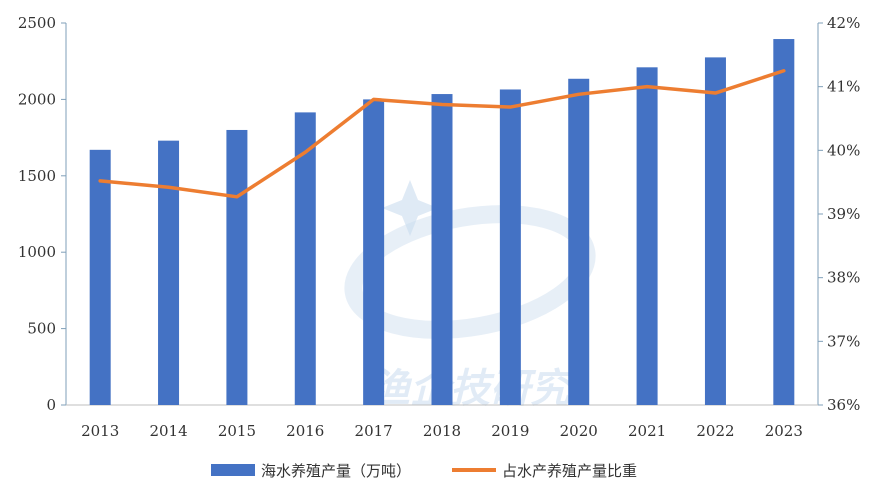 The height and width of the screenshot is (503, 877). What do you see at coordinates (579, 431) in the screenshot?
I see `x-tick-label: 2020` at bounding box center [579, 431].